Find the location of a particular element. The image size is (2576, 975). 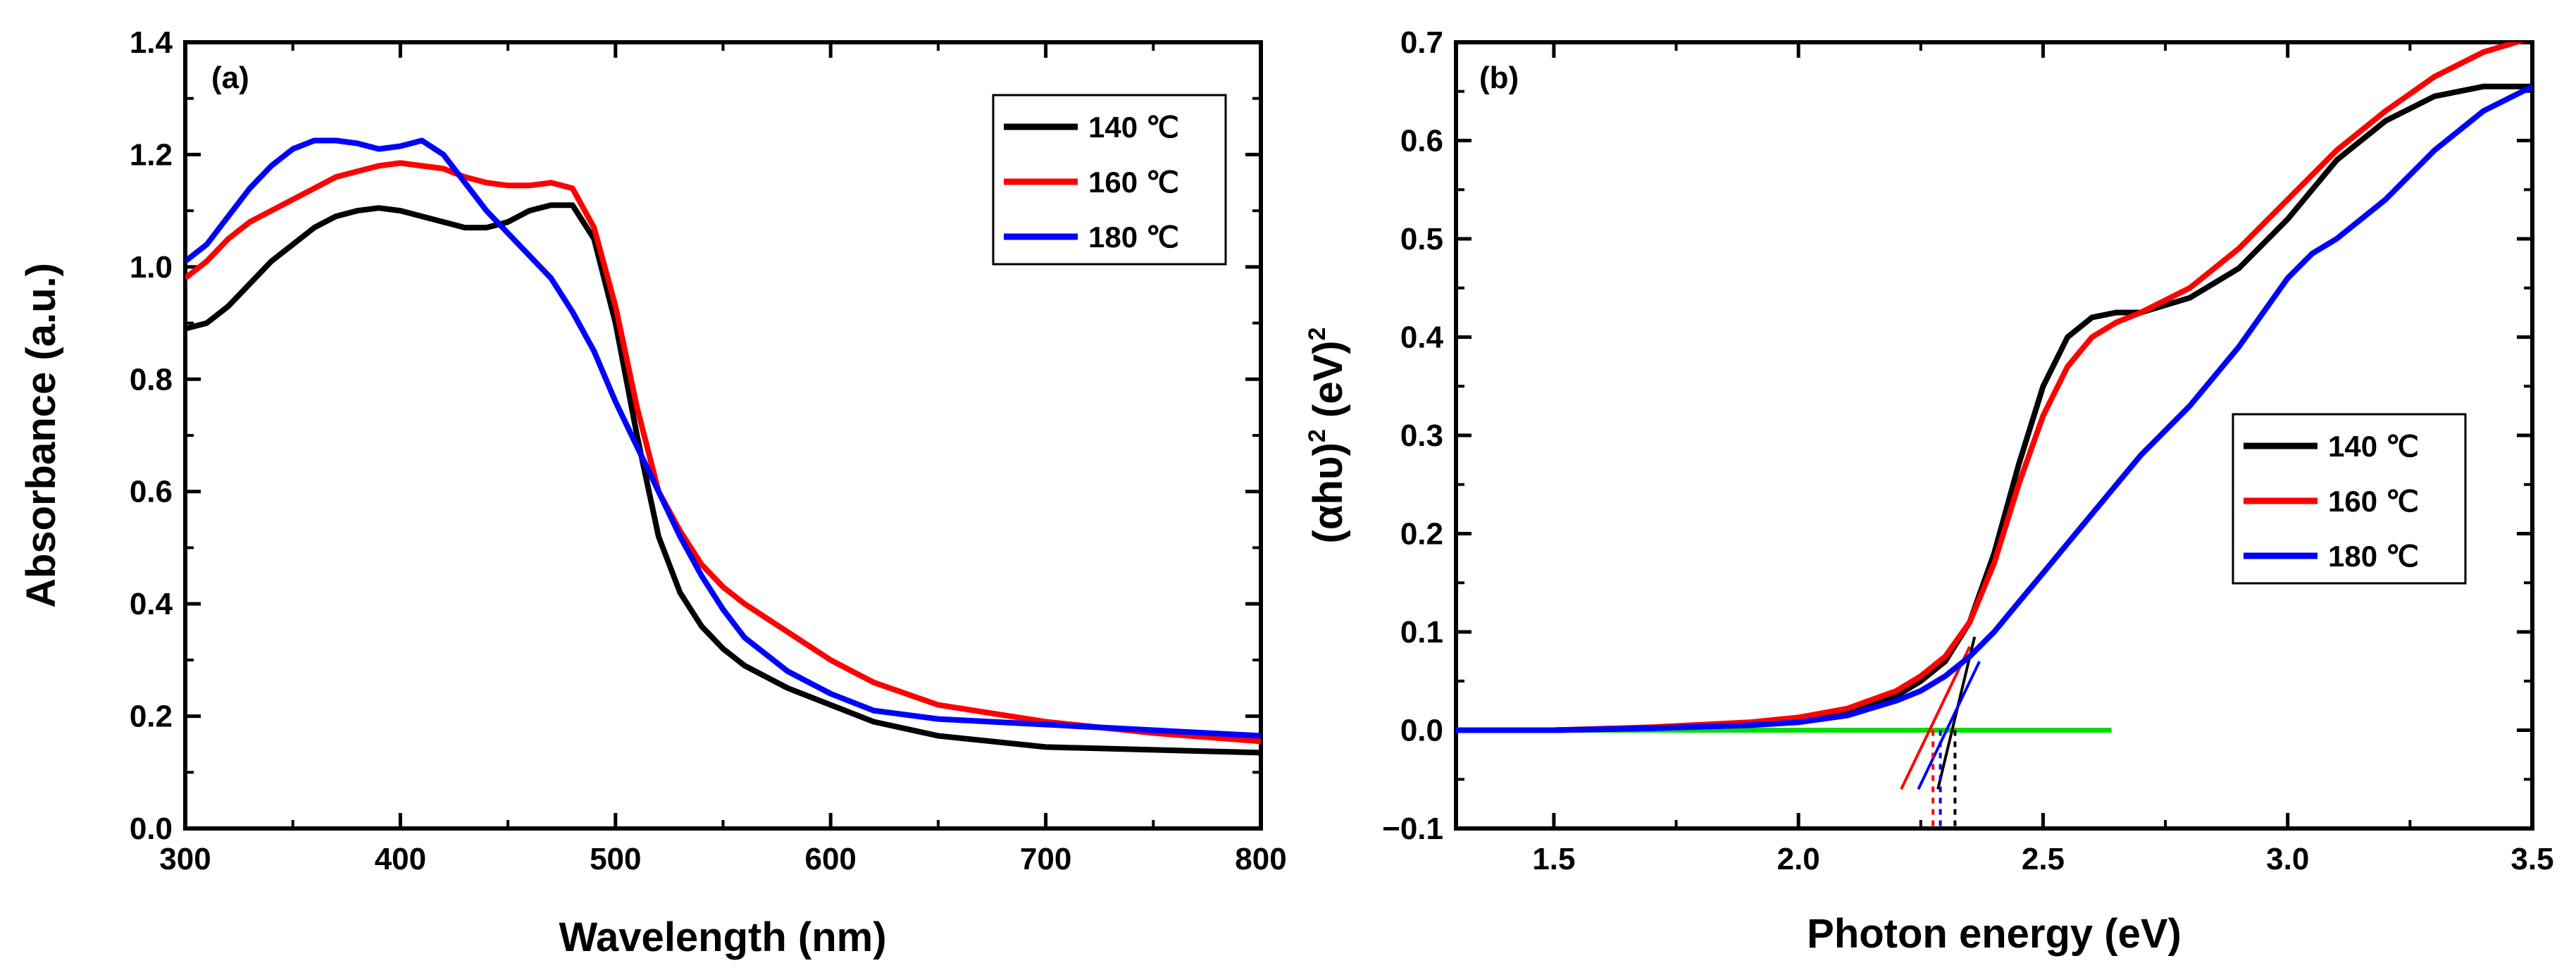

a-ytick-label: 0.6 is located at coordinates (151, 492).